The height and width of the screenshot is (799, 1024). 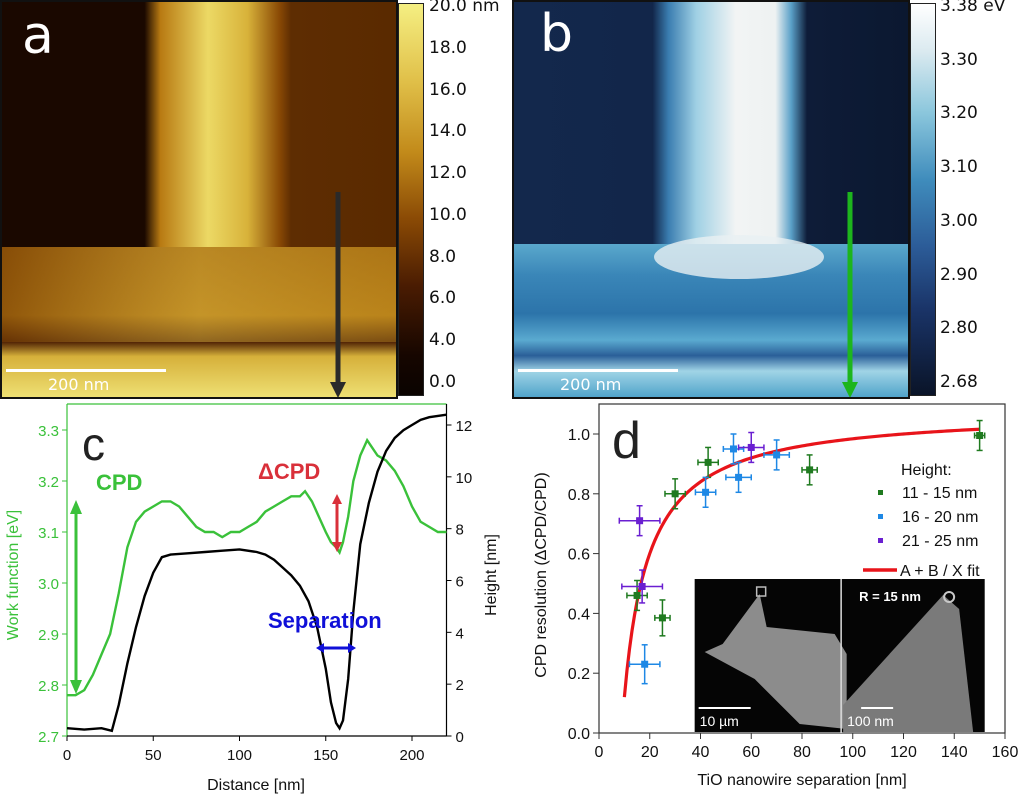 What do you see at coordinates (959, 59) in the screenshot?
I see `panel-b-colorbar-tick: 3.30` at bounding box center [959, 59].